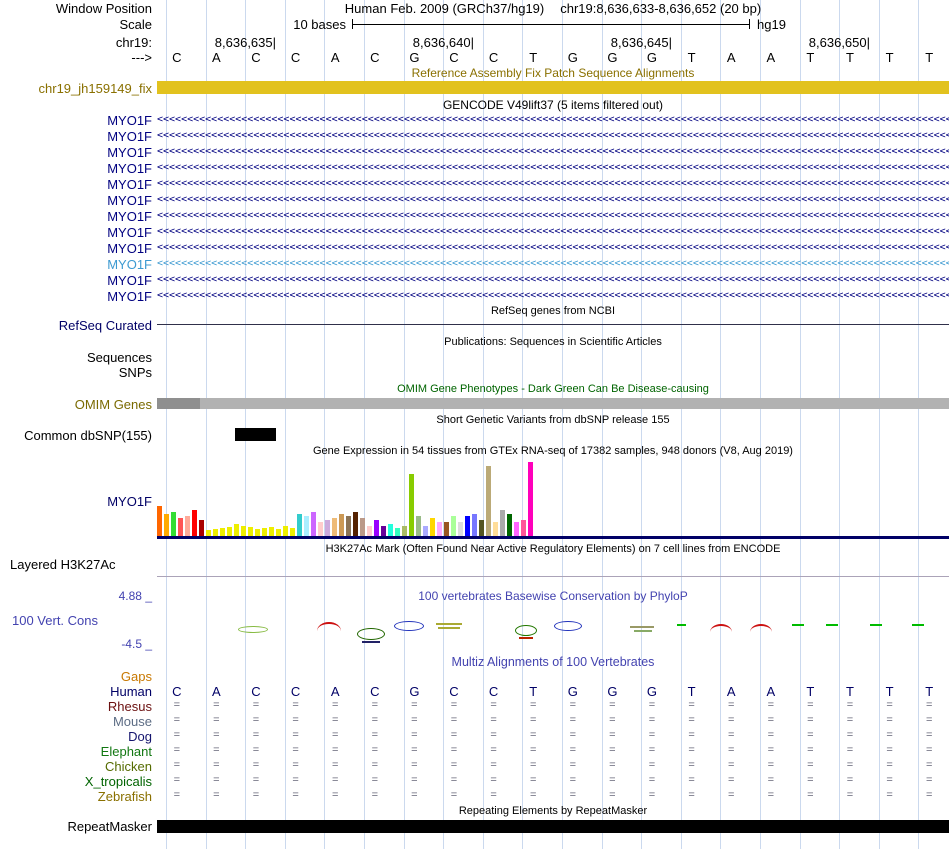  I want to click on species-label-chicken: Chicken, so click(128, 766).